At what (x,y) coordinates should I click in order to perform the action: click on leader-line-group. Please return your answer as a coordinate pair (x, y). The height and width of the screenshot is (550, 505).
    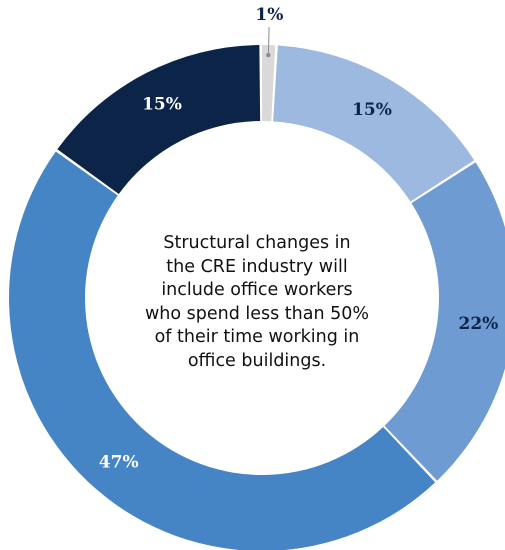
    Looking at the image, I should click on (268, 42).